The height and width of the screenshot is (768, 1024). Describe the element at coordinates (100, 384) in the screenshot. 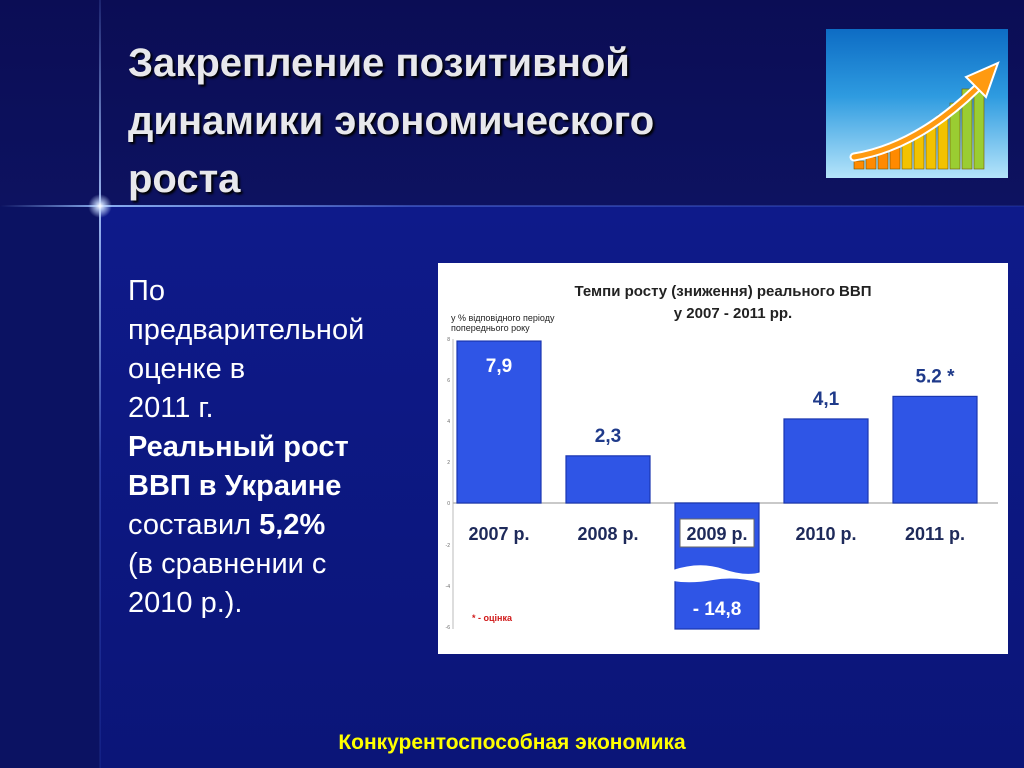

I see `vertical-divider` at that location.